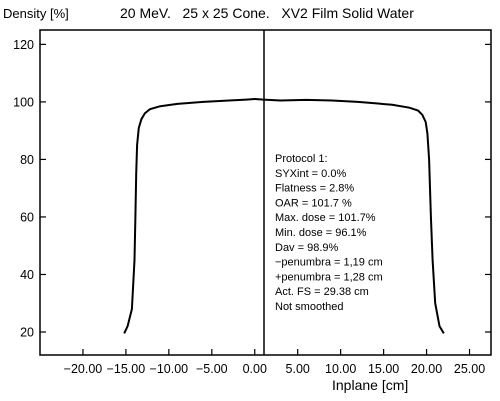 The image size is (500, 401). I want to click on x-tick-label: 15.00, so click(383, 369).